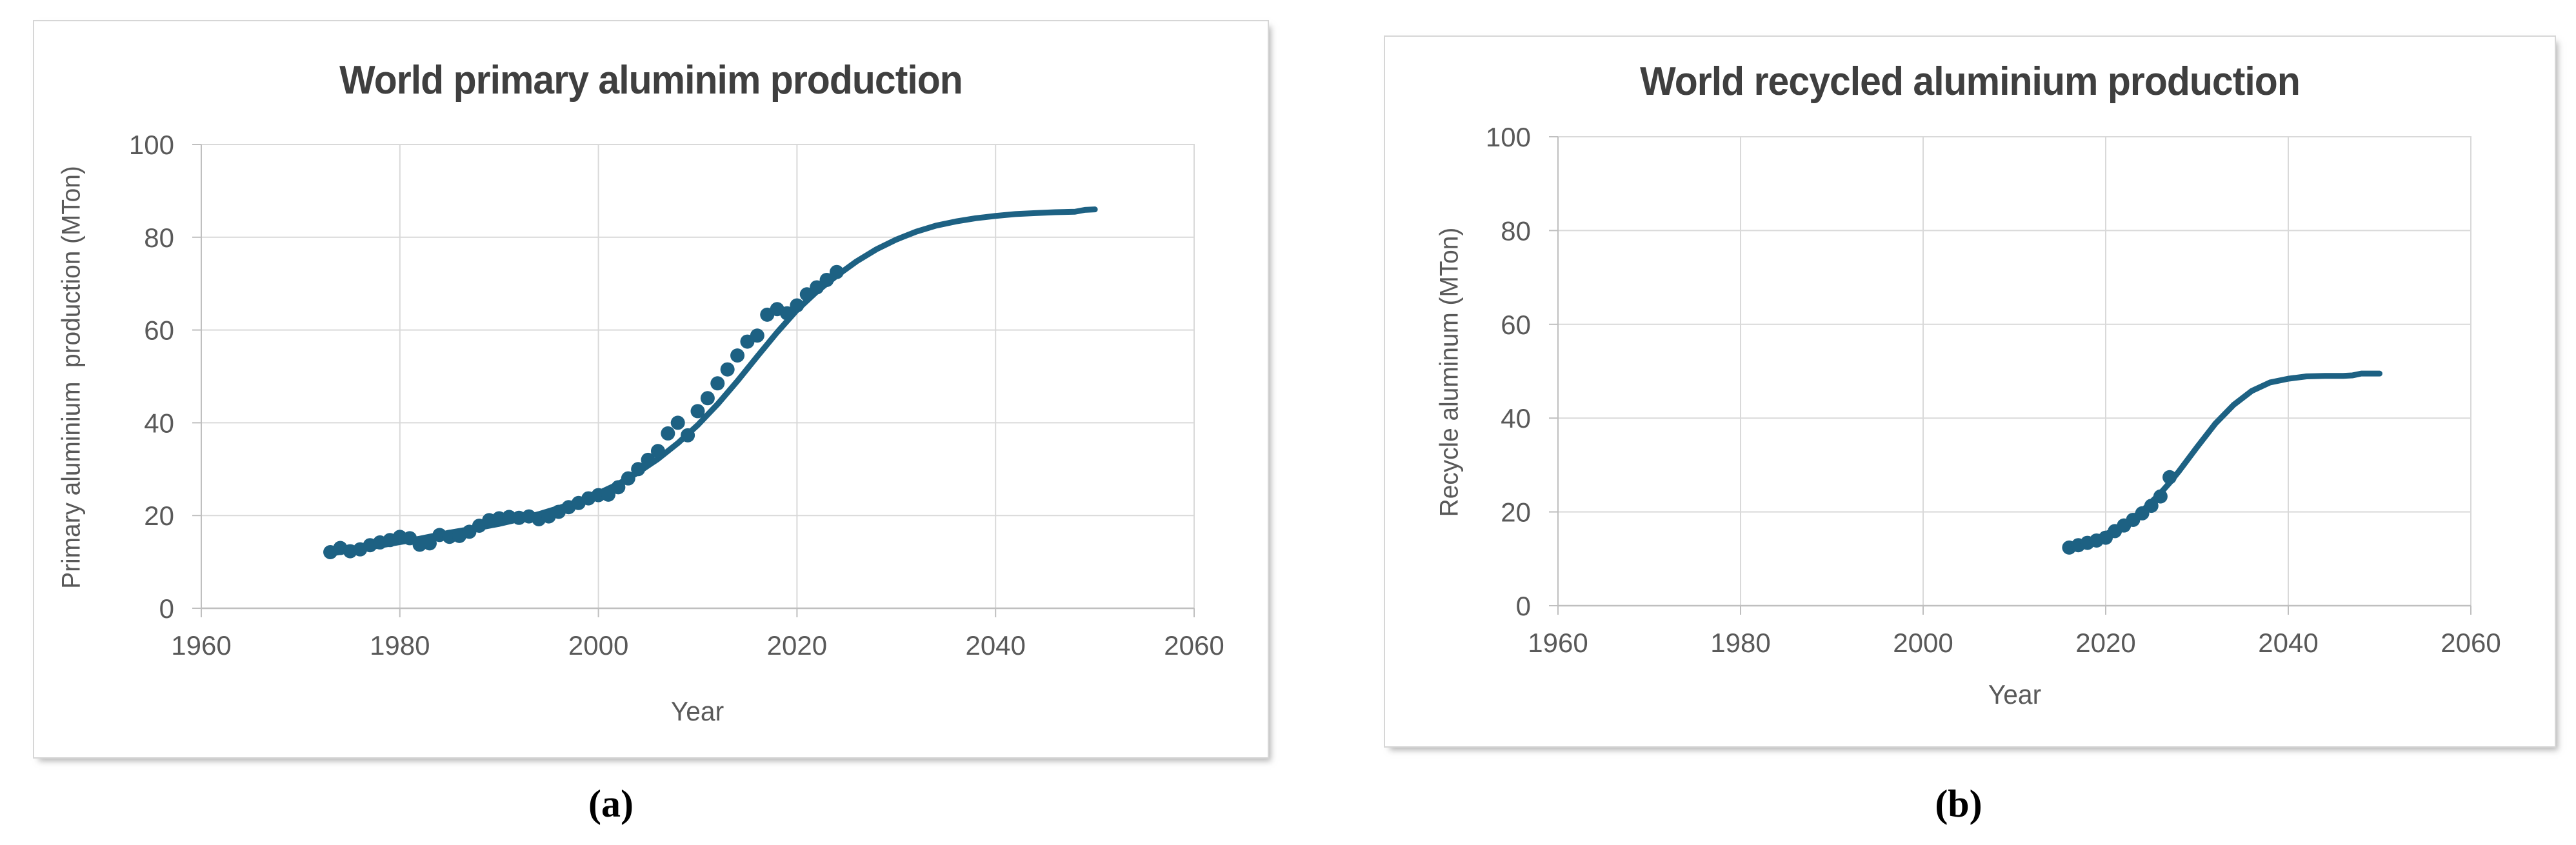 The image size is (2576, 845). I want to click on chart-title-primary: World primary aluminim production, so click(651, 80).